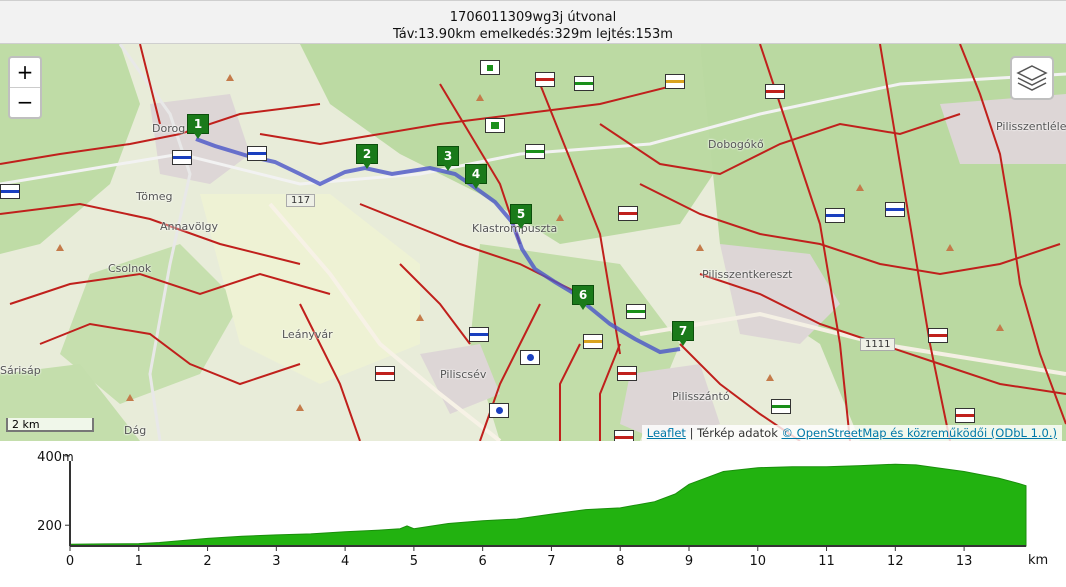 The height and width of the screenshot is (587, 1066). I want to click on x-tick-label: 3, so click(276, 561).